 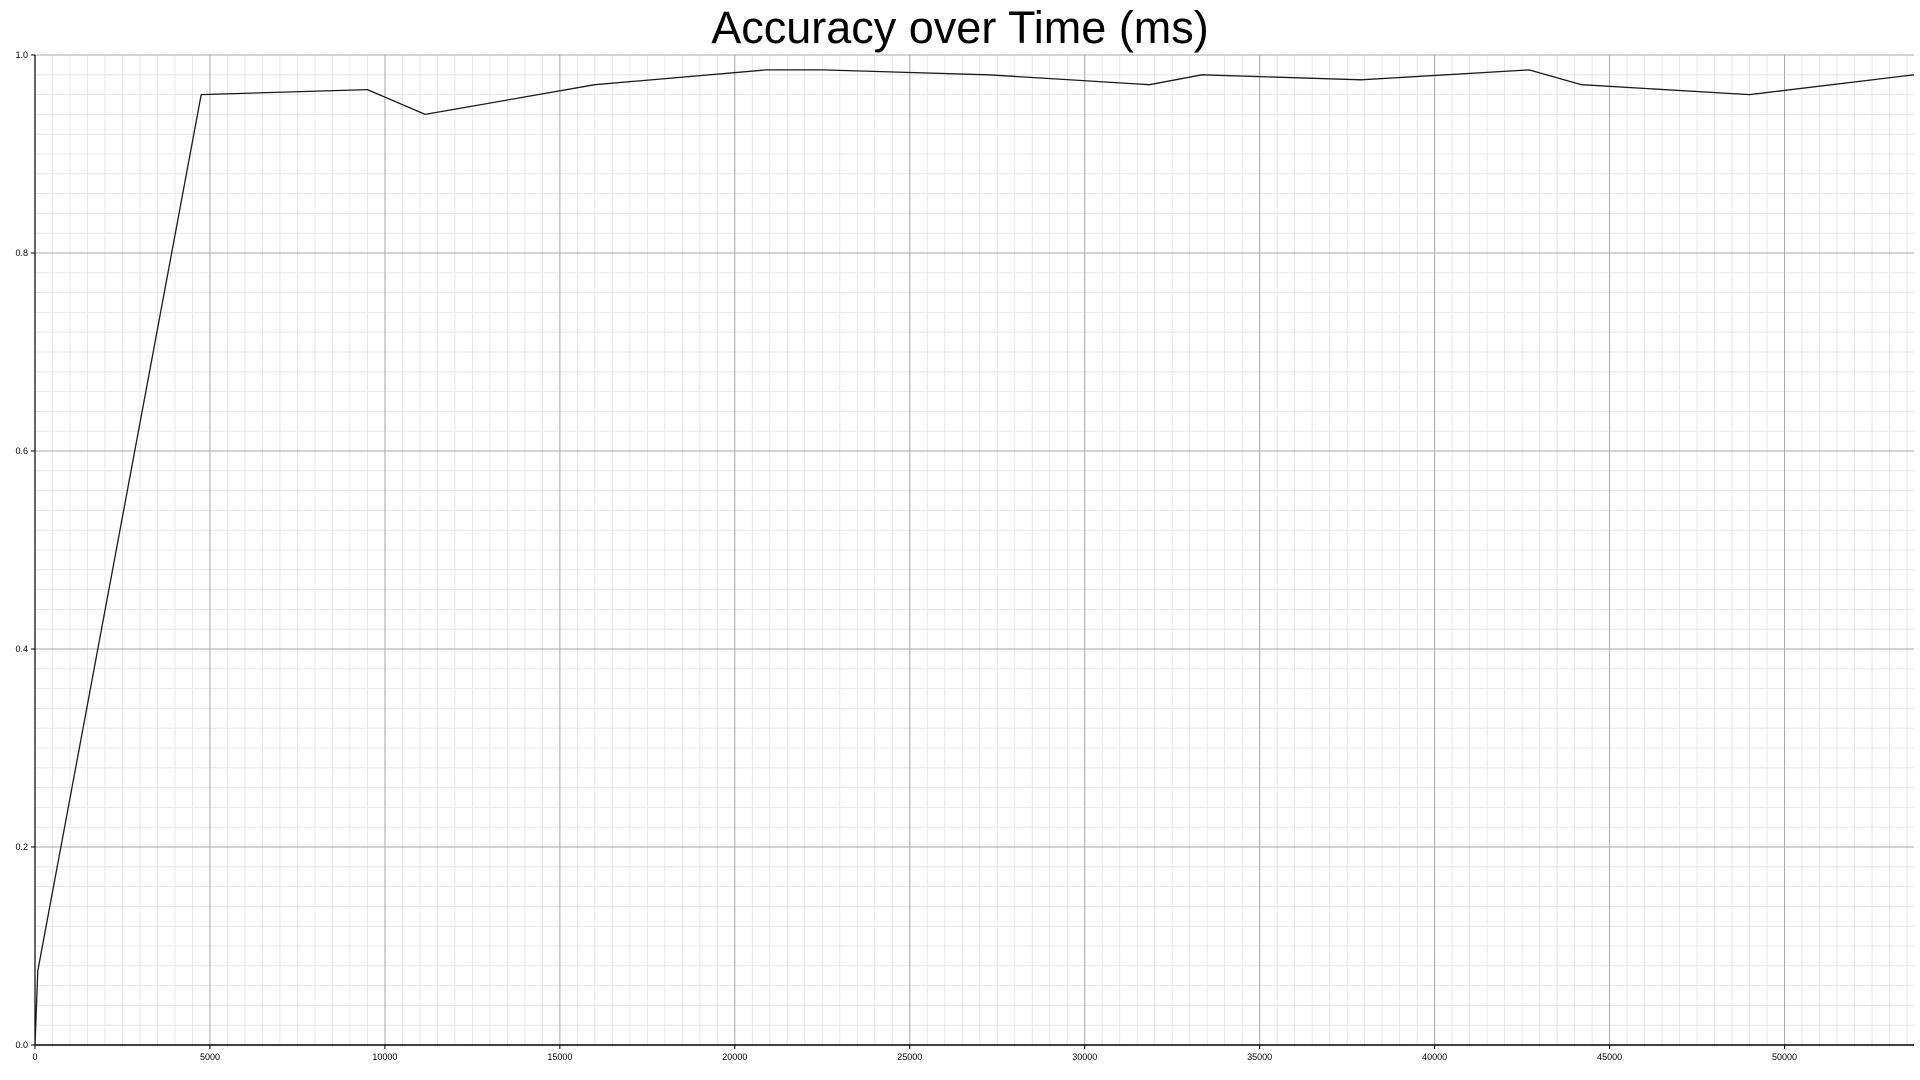 What do you see at coordinates (909, 1057) in the screenshot?
I see `x-tick-label: 25000` at bounding box center [909, 1057].